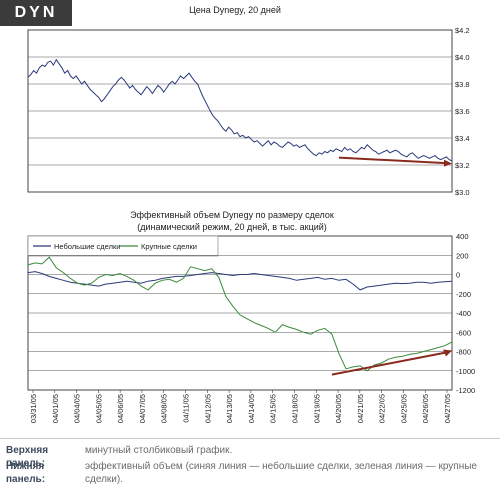 The width and height of the screenshot is (500, 486). What do you see at coordinates (462, 192) in the screenshot?
I see `price-y-tick-label: $3.0` at bounding box center [462, 192].